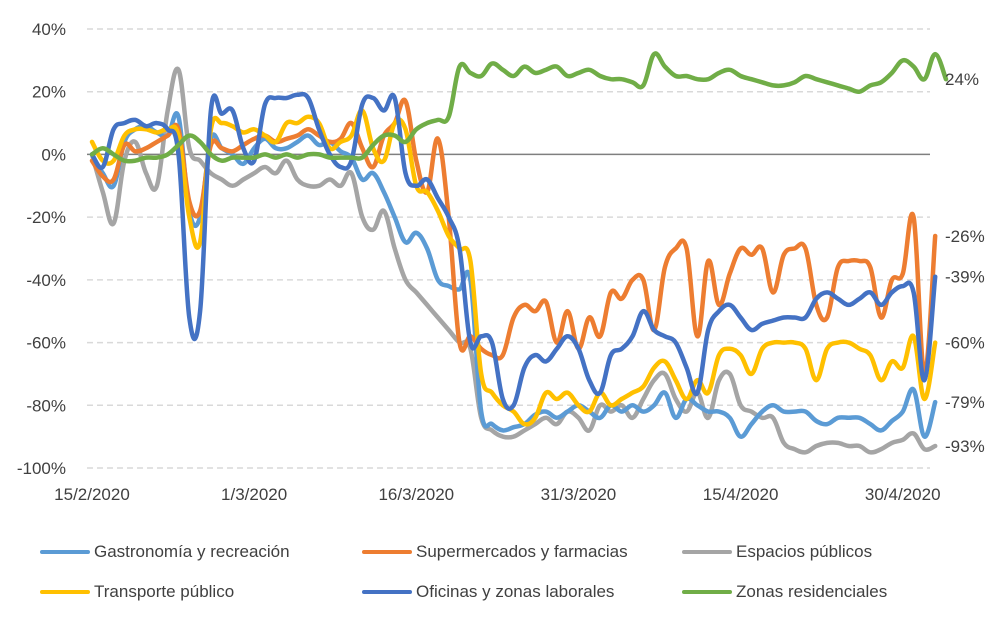 The image size is (1000, 626). Describe the element at coordinates (46, 280) in the screenshot. I see `y-tick-label: -40%` at that location.